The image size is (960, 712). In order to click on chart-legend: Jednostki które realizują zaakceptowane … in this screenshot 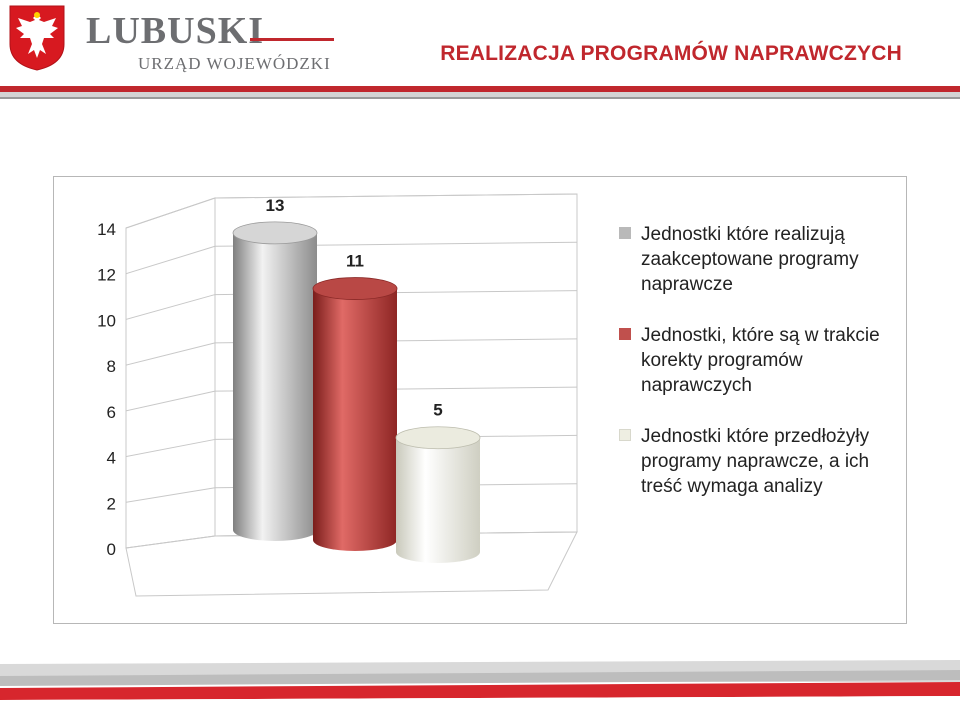, I will do `click(757, 360)`.